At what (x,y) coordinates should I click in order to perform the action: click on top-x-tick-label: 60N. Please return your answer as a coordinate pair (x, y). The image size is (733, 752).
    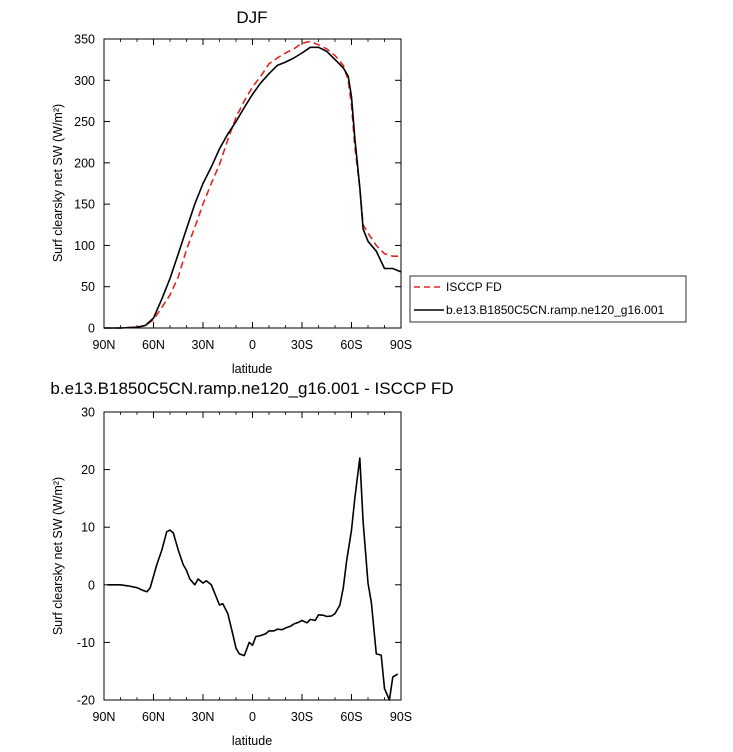
    Looking at the image, I should click on (153, 345).